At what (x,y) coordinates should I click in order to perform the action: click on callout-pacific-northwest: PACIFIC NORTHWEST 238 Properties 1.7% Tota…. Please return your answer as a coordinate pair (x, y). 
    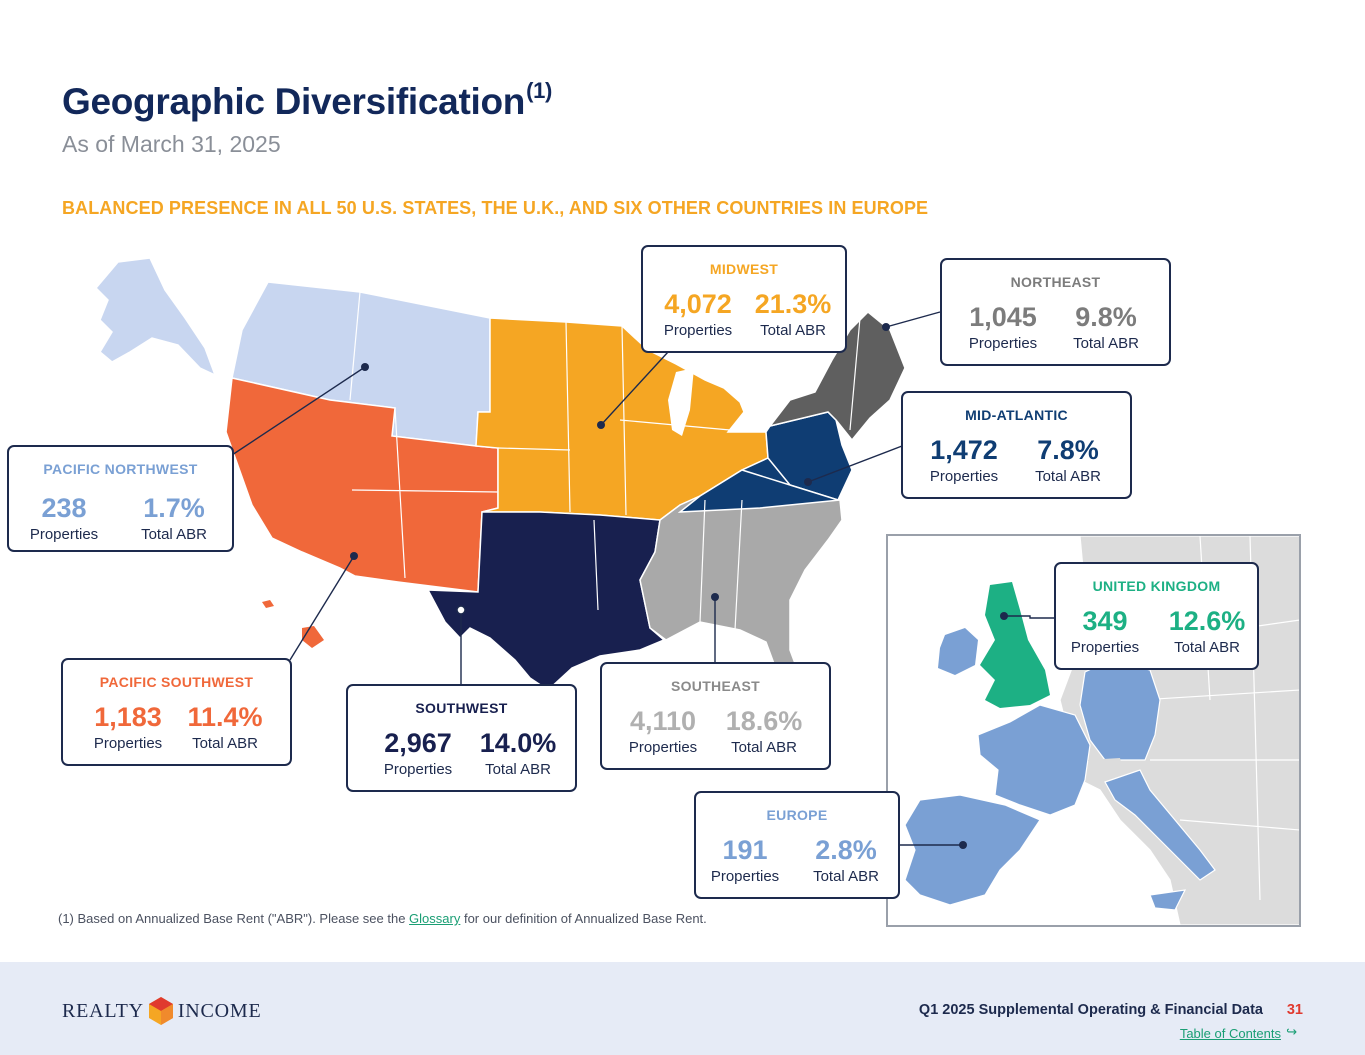
    Looking at the image, I should click on (120, 498).